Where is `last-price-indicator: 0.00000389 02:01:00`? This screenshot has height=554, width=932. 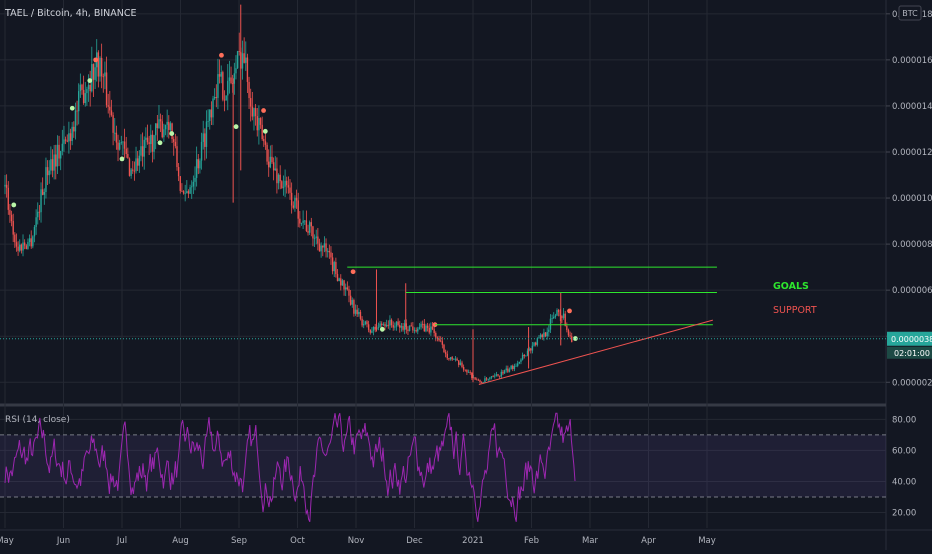
last-price-indicator: 0.00000389 02:01:00 is located at coordinates (466, 345).